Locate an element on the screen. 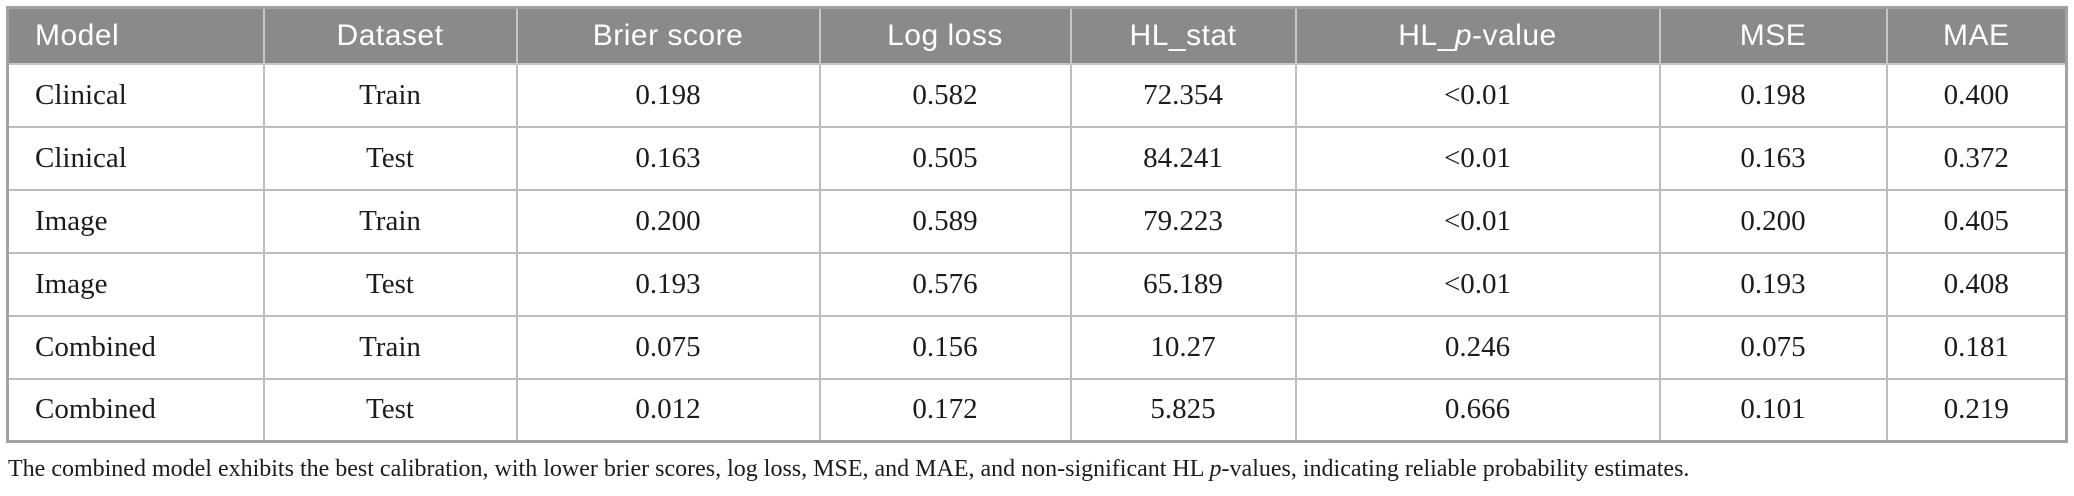 The height and width of the screenshot is (496, 2074). column-header-log-loss: Log loss is located at coordinates (945, 35).